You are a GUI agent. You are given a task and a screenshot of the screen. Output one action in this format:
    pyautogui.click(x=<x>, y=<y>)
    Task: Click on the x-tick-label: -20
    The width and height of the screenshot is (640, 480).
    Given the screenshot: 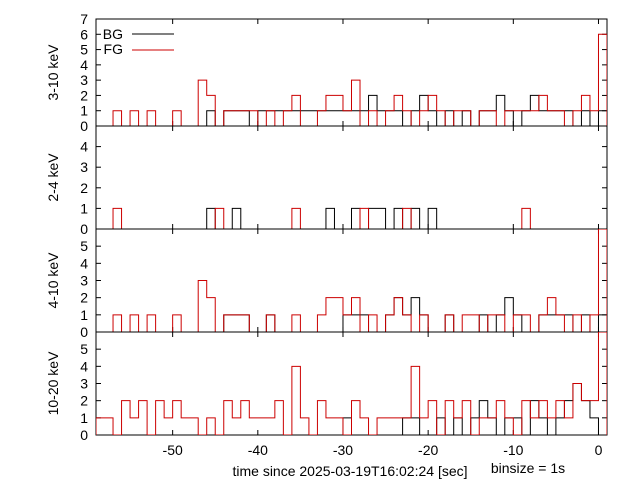 What is the action you would take?
    pyautogui.click(x=428, y=450)
    